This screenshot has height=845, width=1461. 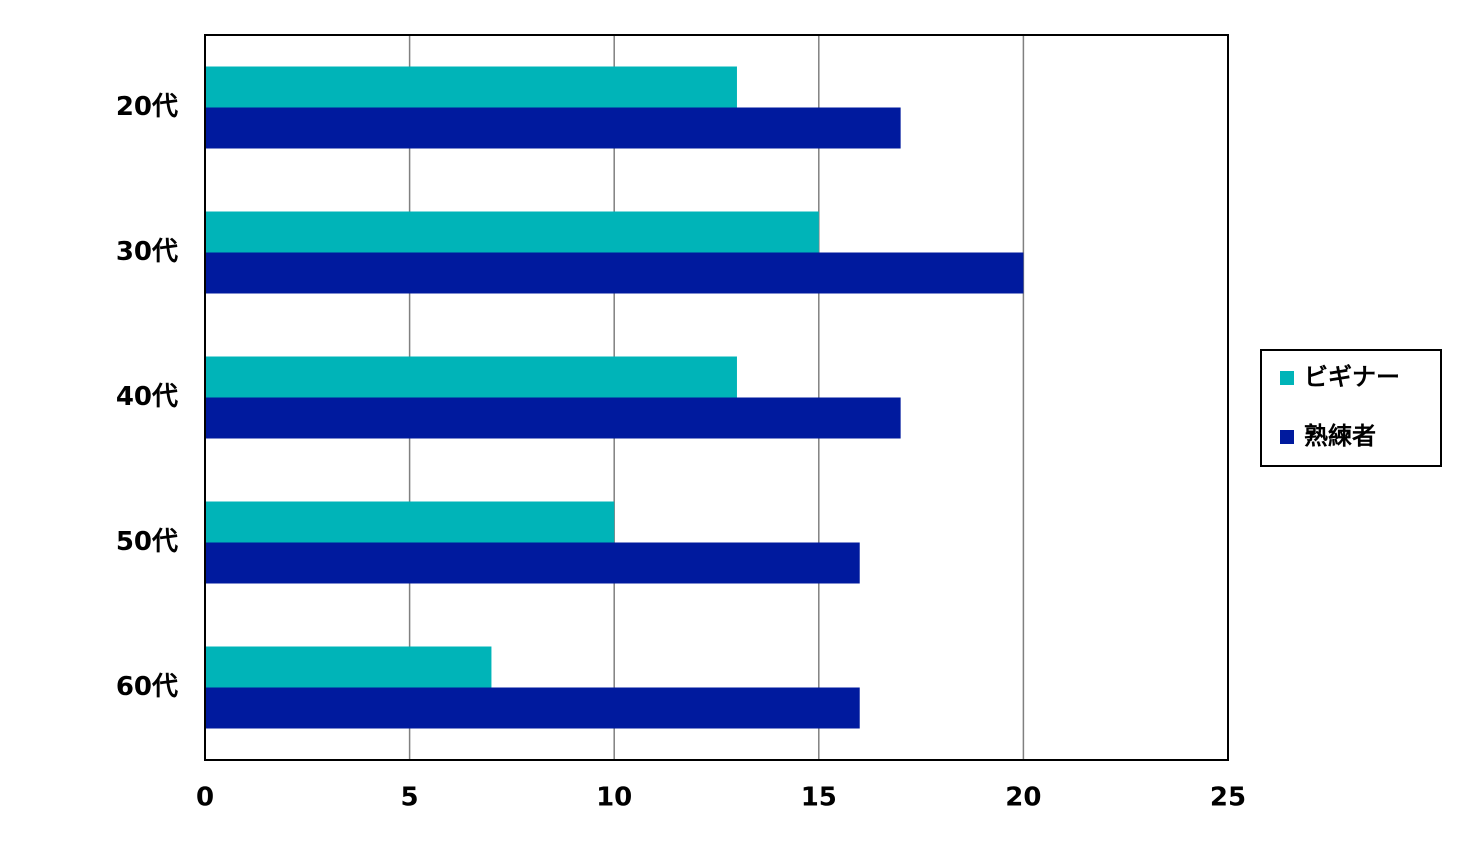 I want to click on y-axis-category-labels: 20代 30代 40代 50代 60代, so click(x=147, y=397).